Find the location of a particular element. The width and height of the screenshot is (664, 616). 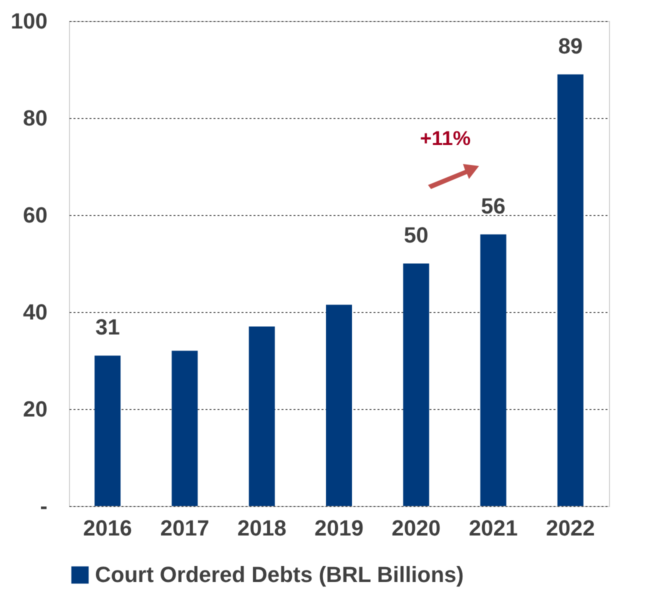

text: 50 is located at coordinates (416, 235).